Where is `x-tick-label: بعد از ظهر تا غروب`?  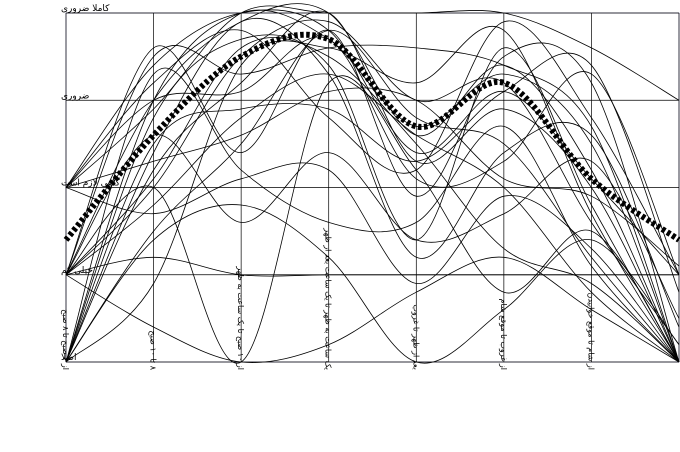
x-tick-label: بعد از ظهر تا غروب is located at coordinates (415, 337).